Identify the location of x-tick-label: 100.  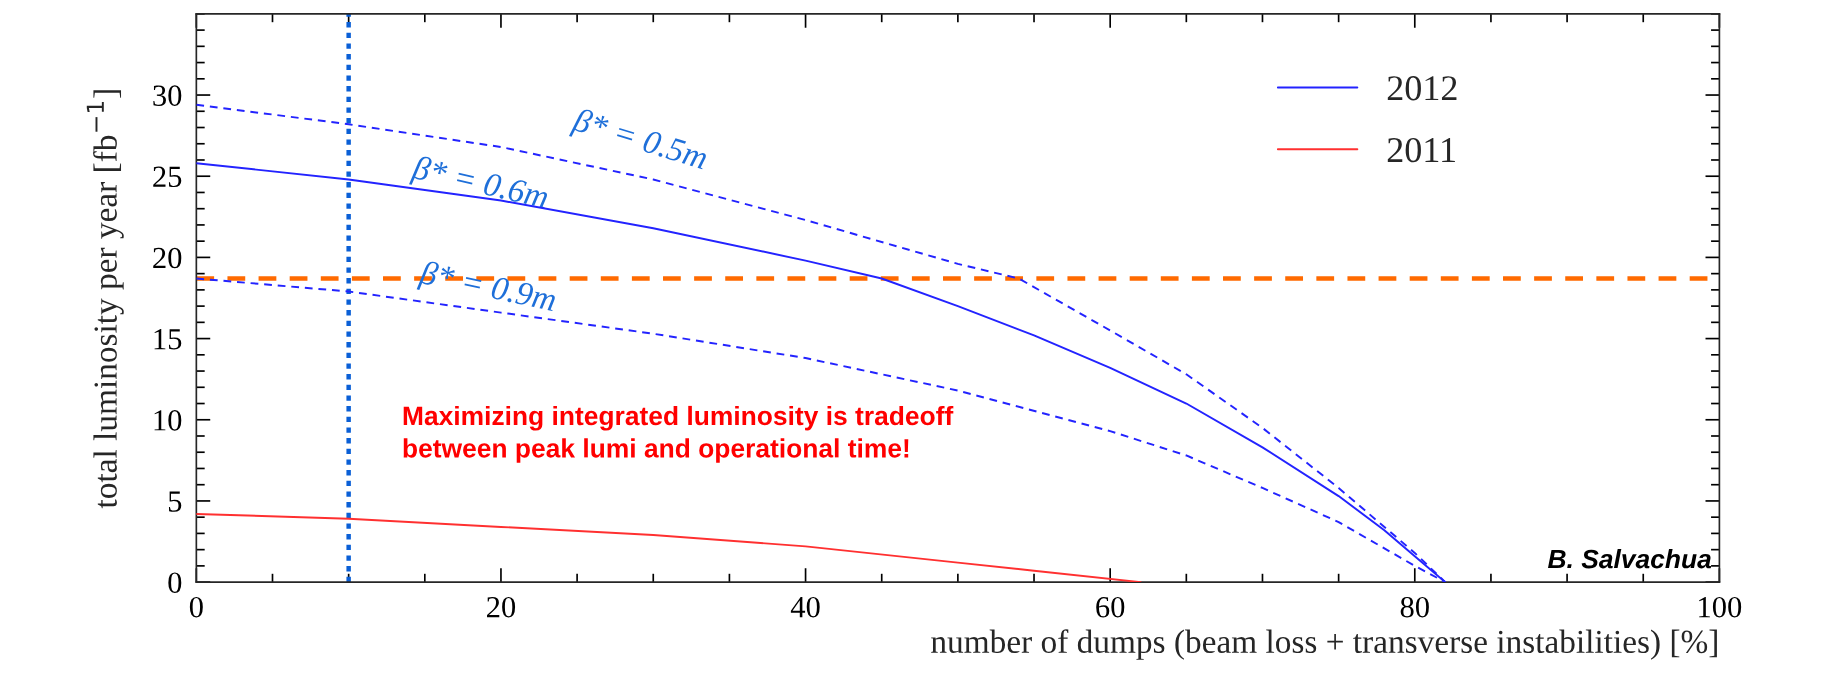
(1720, 607).